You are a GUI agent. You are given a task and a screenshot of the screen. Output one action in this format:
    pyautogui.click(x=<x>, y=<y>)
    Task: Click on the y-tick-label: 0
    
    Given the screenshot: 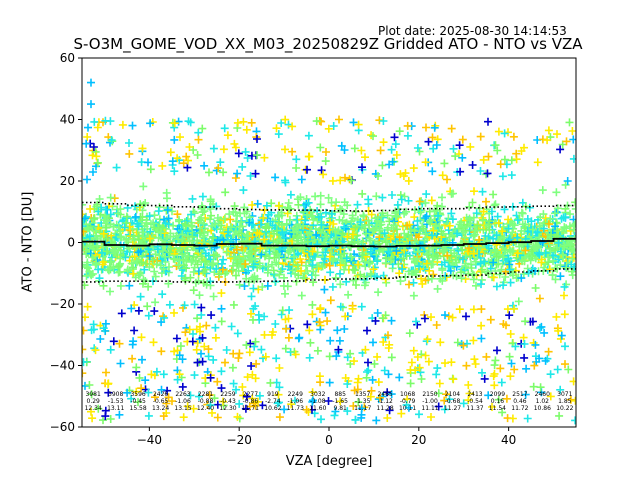 What is the action you would take?
    pyautogui.click(x=71, y=243)
    